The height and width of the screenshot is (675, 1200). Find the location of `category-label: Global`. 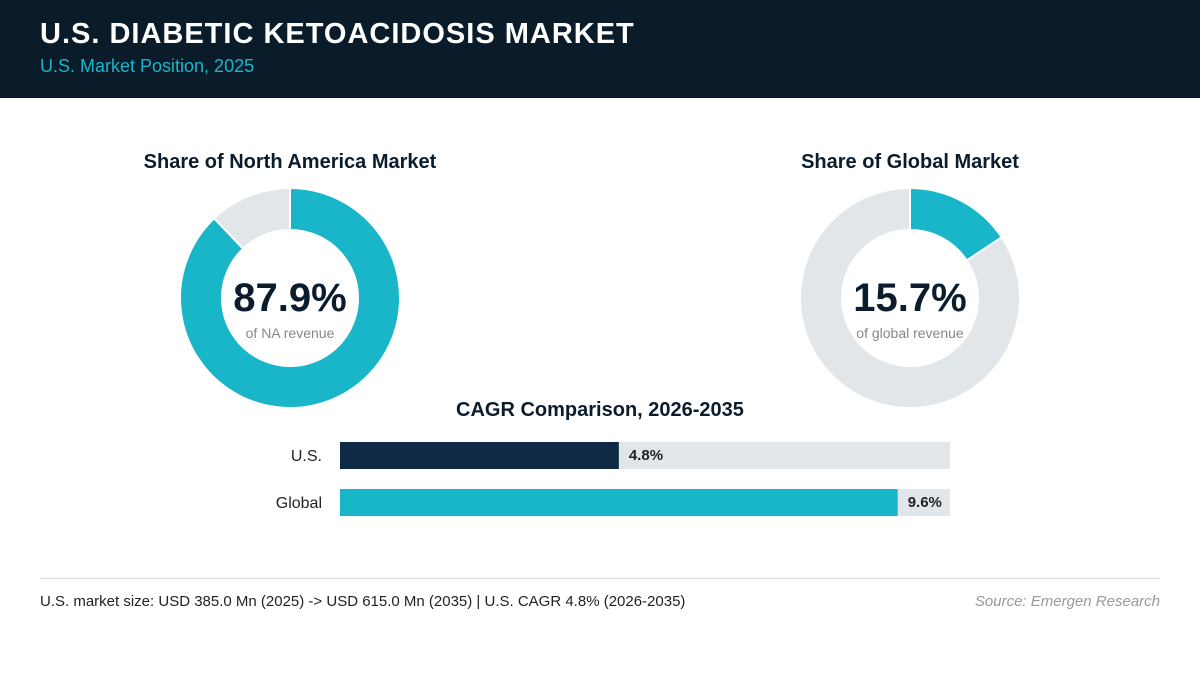

category-label: Global is located at coordinates (299, 503).